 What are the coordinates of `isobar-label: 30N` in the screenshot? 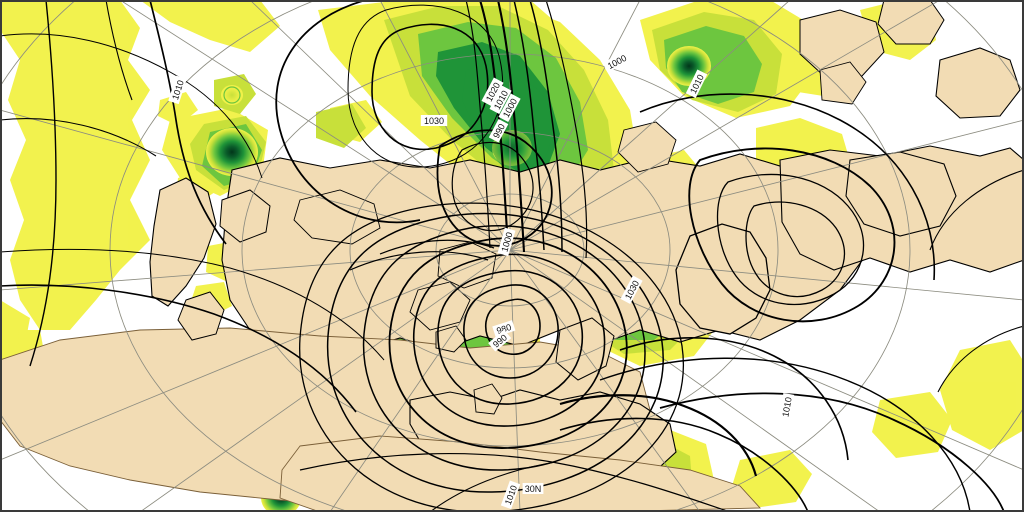 It's located at (533, 488).